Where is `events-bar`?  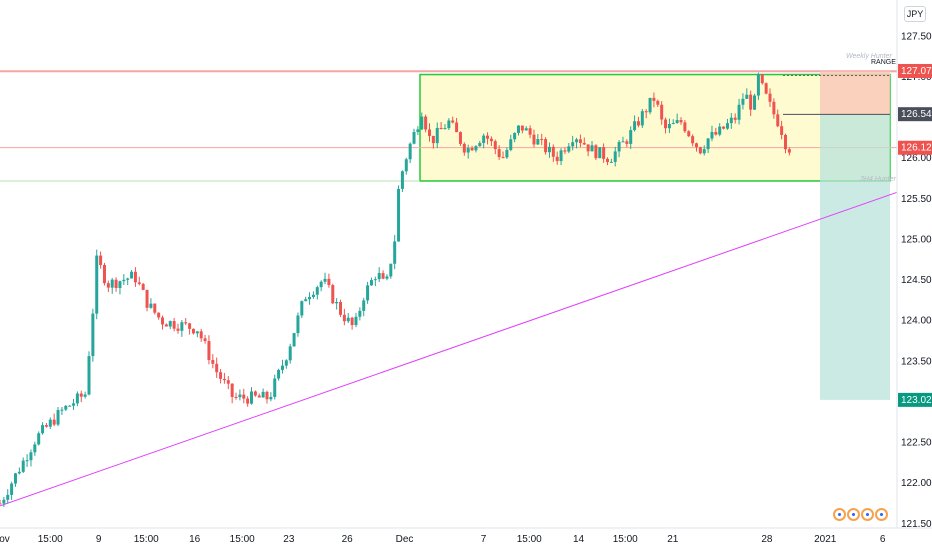
events-bar is located at coordinates (860, 514).